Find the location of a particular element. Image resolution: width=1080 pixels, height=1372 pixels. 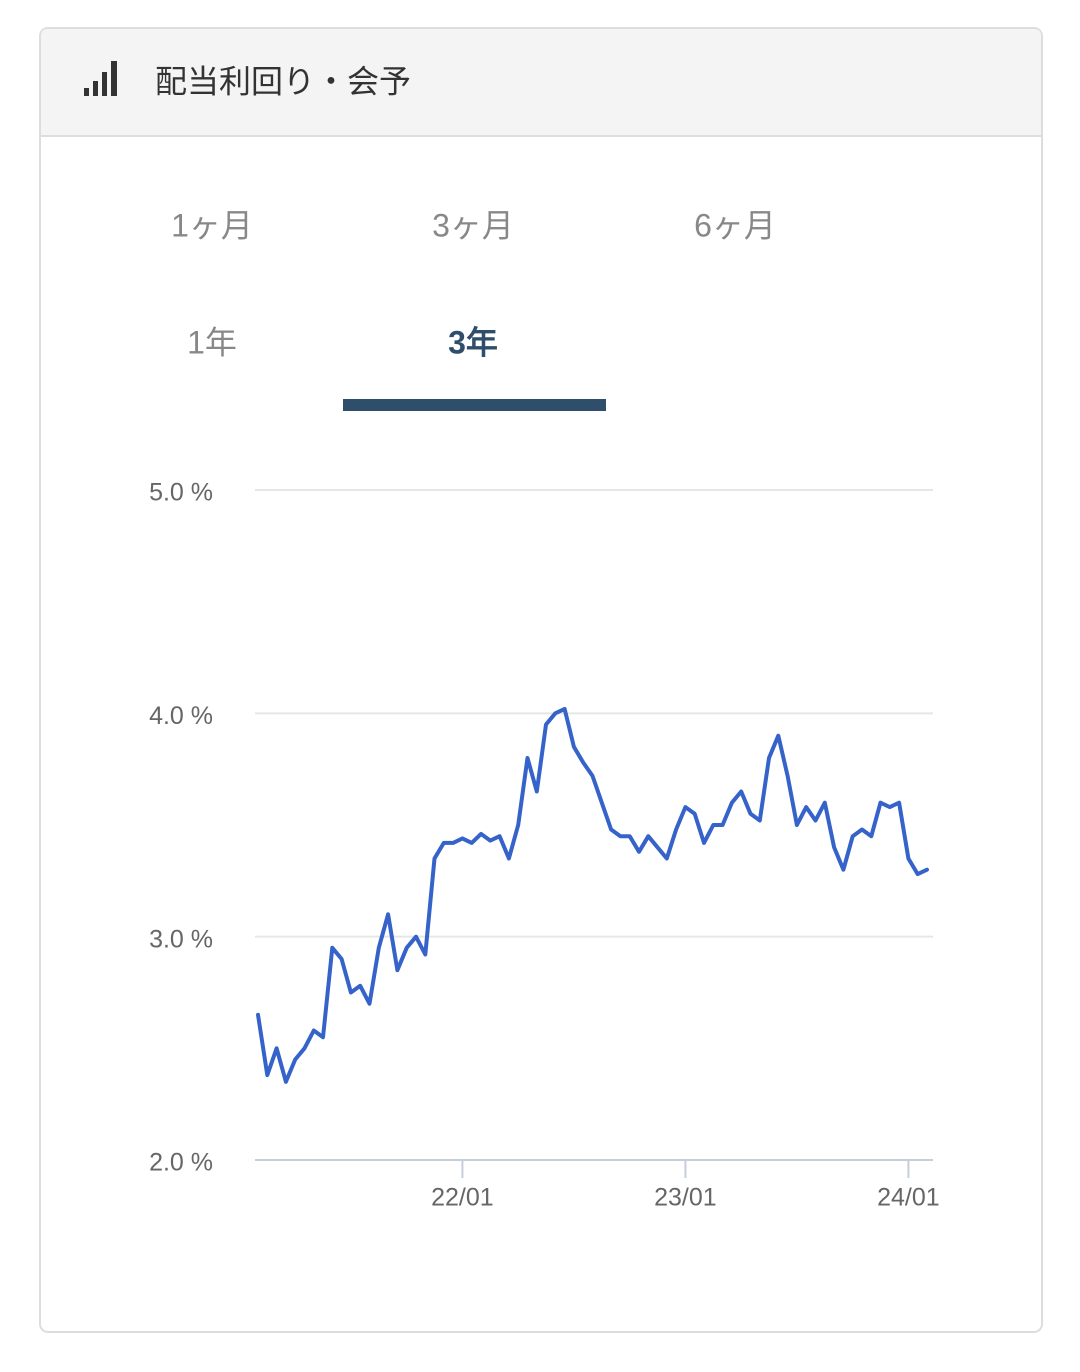

tab-indicator is located at coordinates (474, 405).